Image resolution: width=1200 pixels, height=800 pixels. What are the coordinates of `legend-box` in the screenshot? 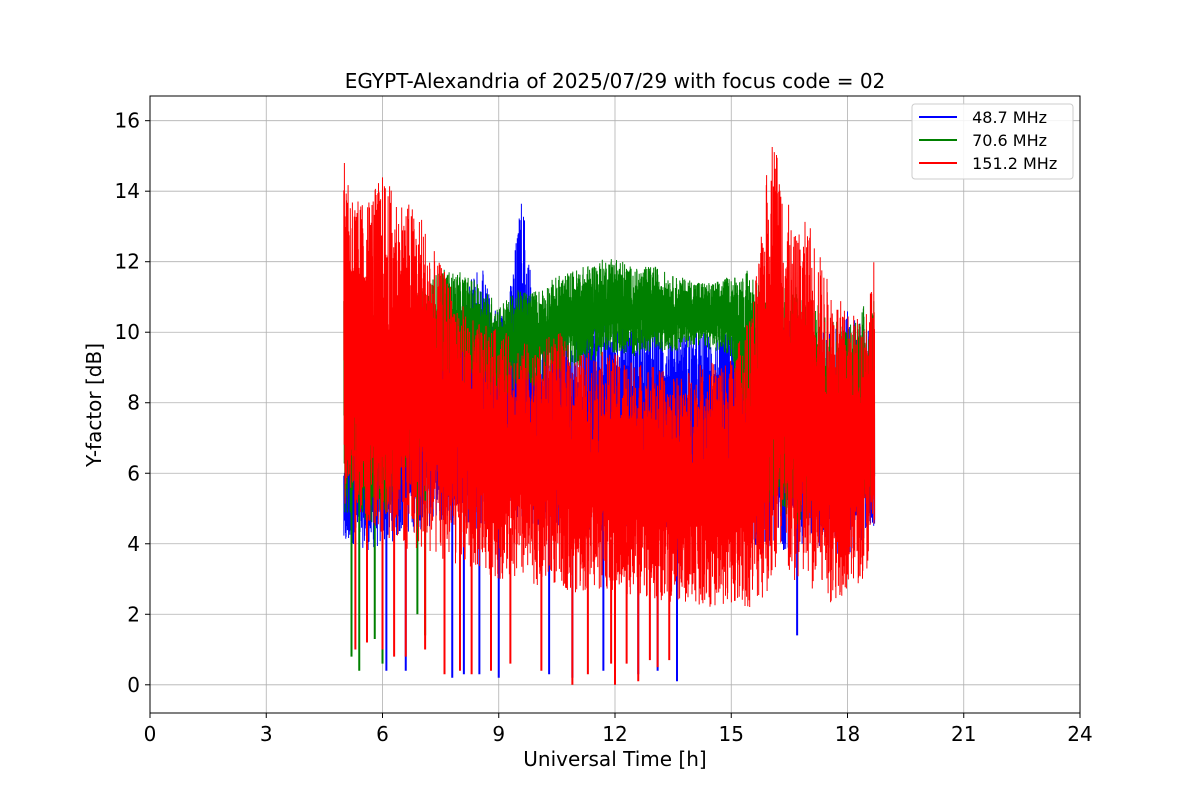 It's located at (992, 141).